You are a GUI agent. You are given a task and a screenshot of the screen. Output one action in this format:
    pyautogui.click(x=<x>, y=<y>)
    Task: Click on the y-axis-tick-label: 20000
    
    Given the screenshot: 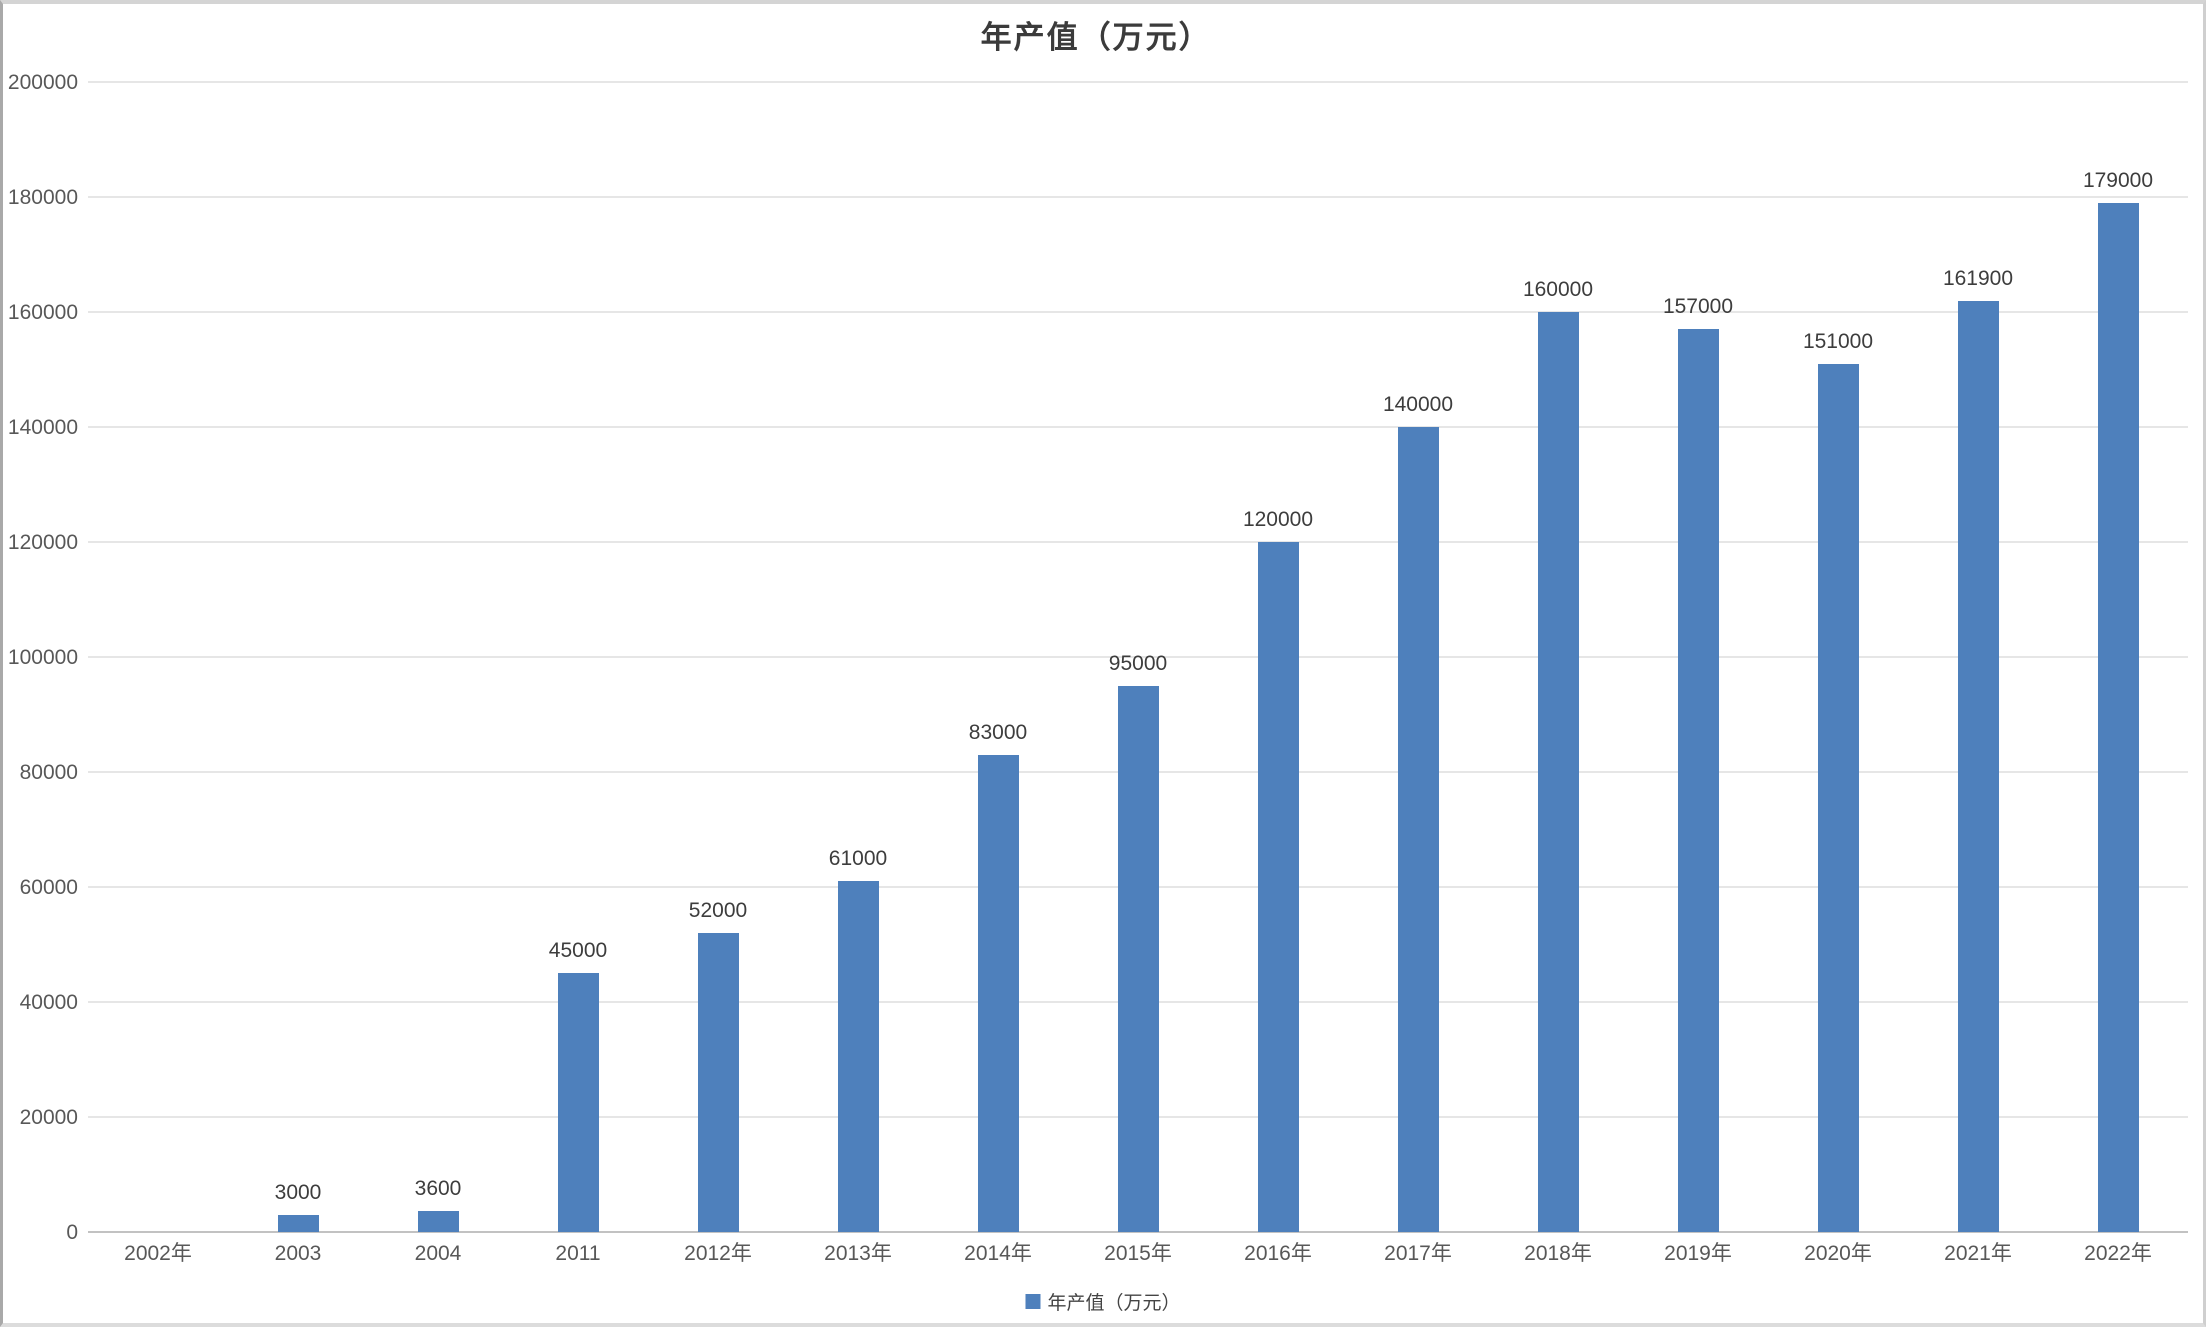 What is the action you would take?
    pyautogui.click(x=48, y=1117)
    